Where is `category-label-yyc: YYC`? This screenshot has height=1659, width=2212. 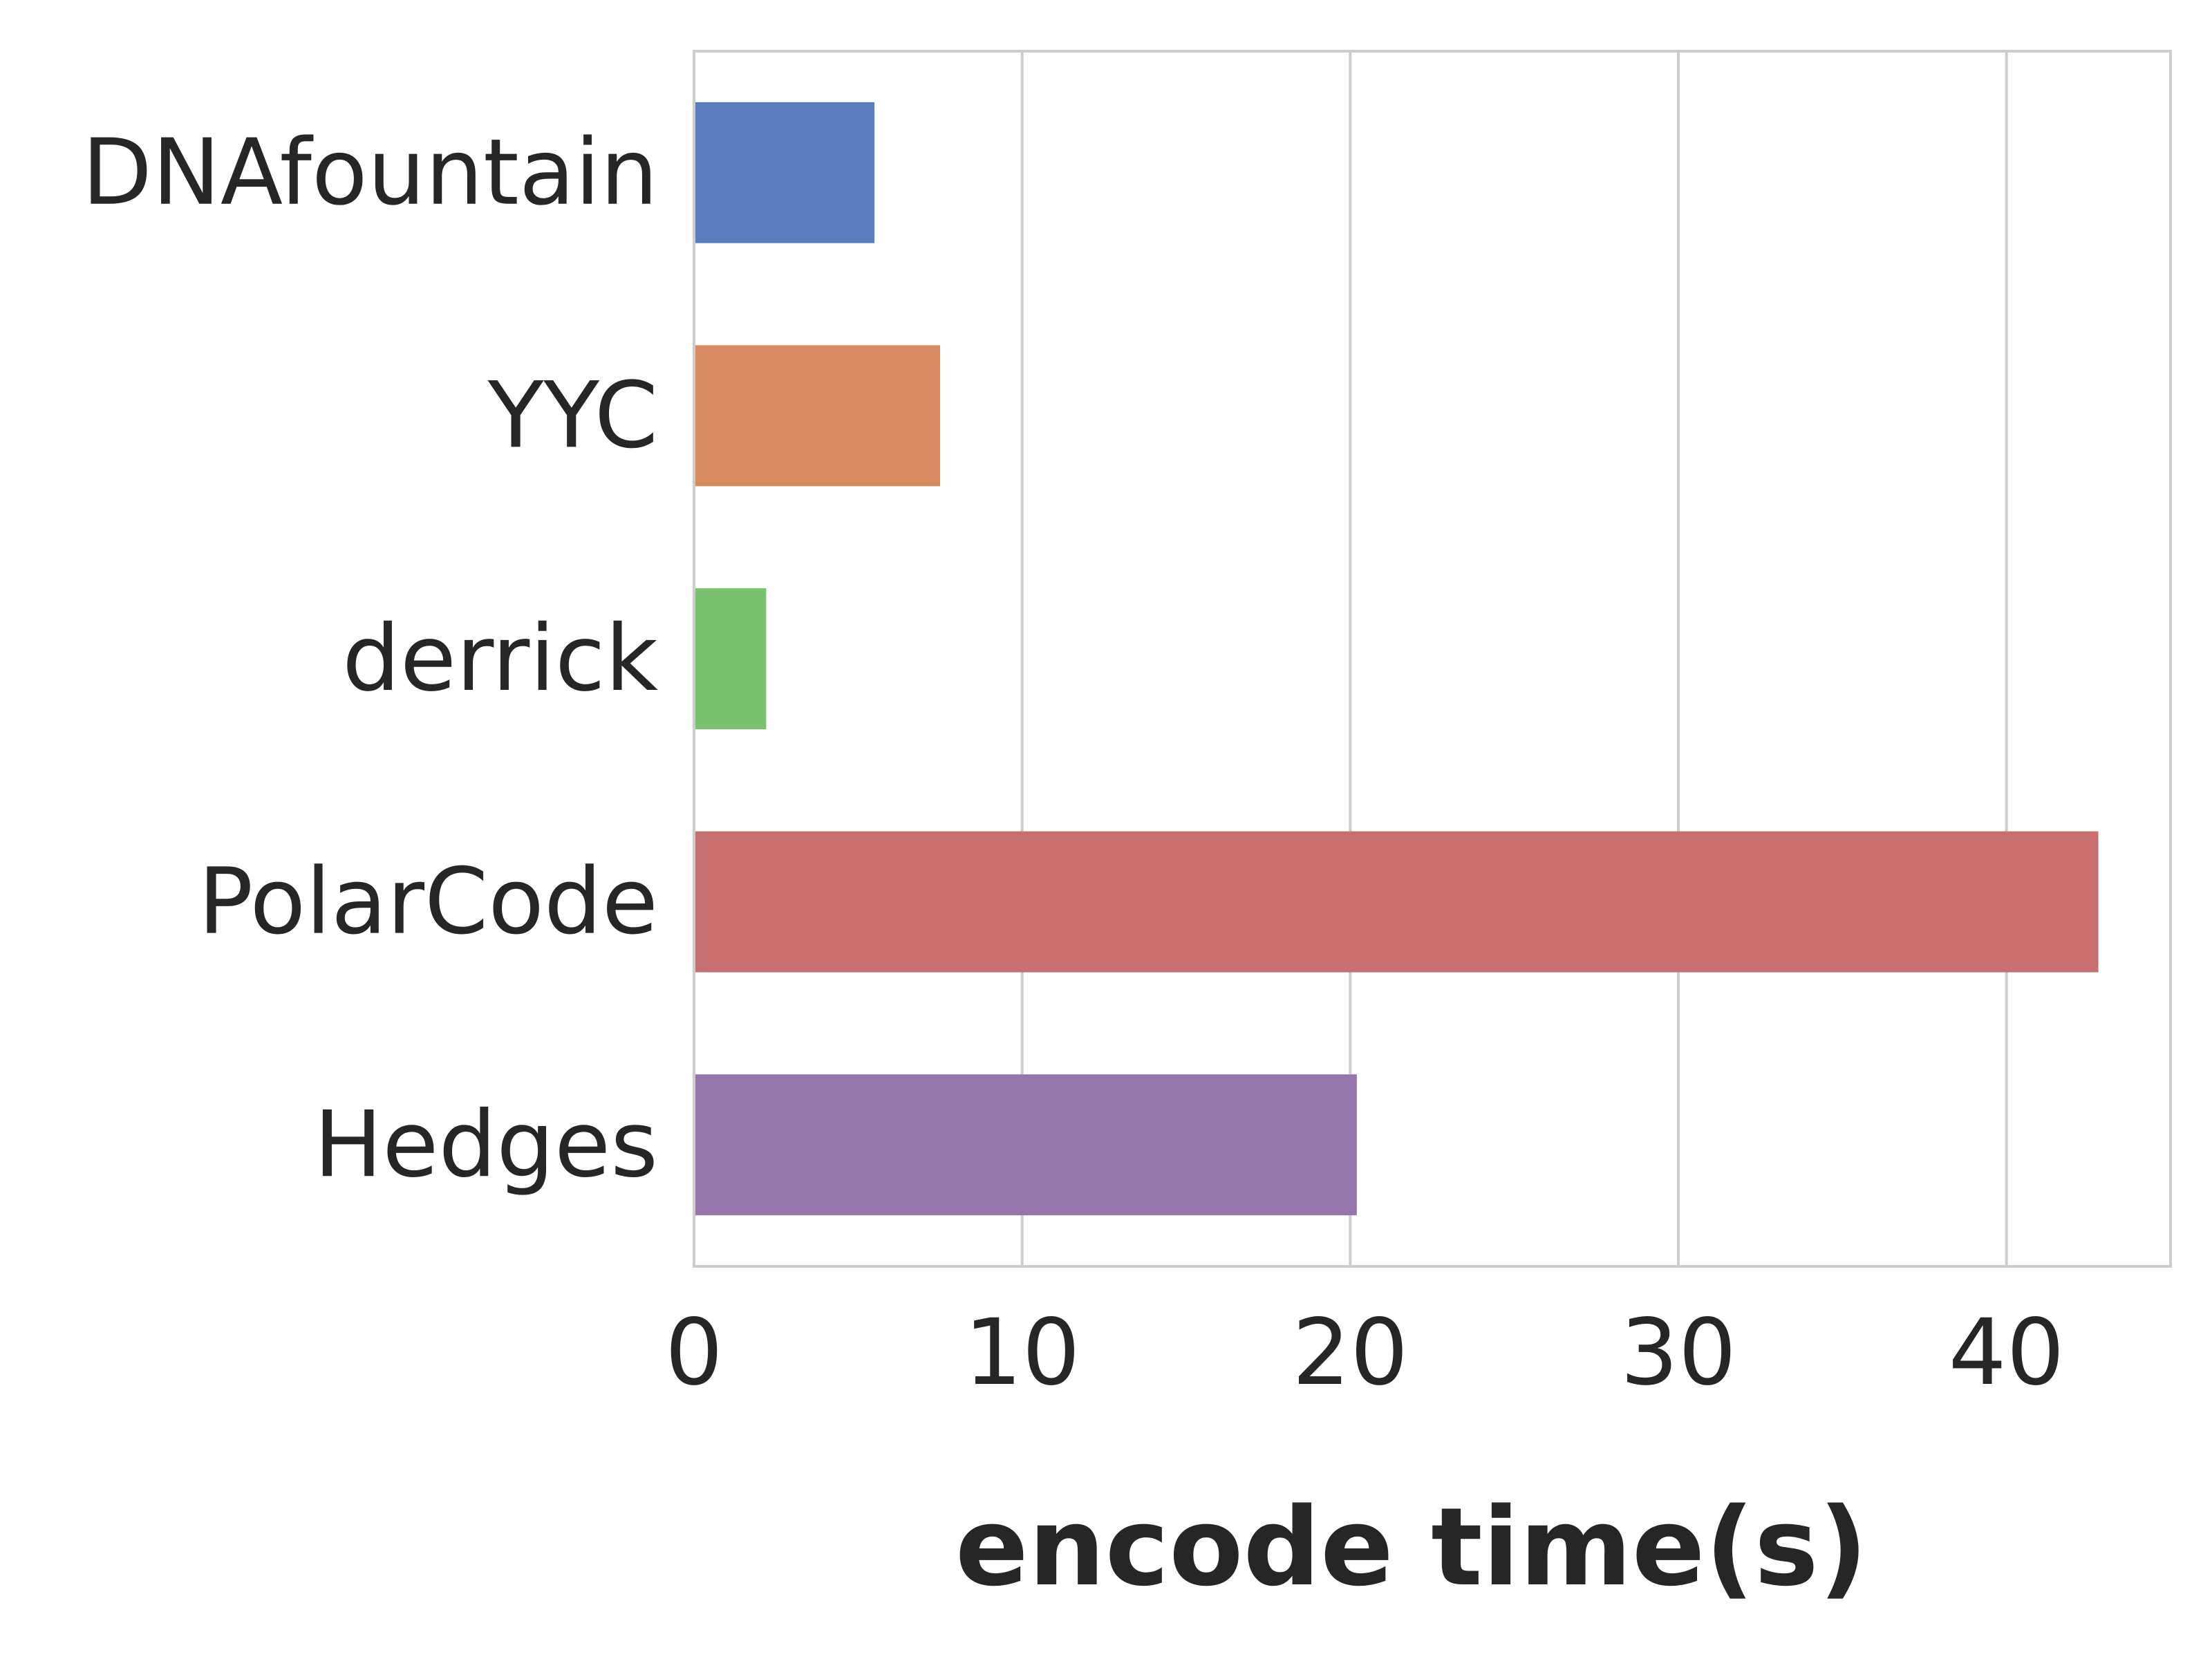 category-label-yyc: YYC is located at coordinates (572, 415).